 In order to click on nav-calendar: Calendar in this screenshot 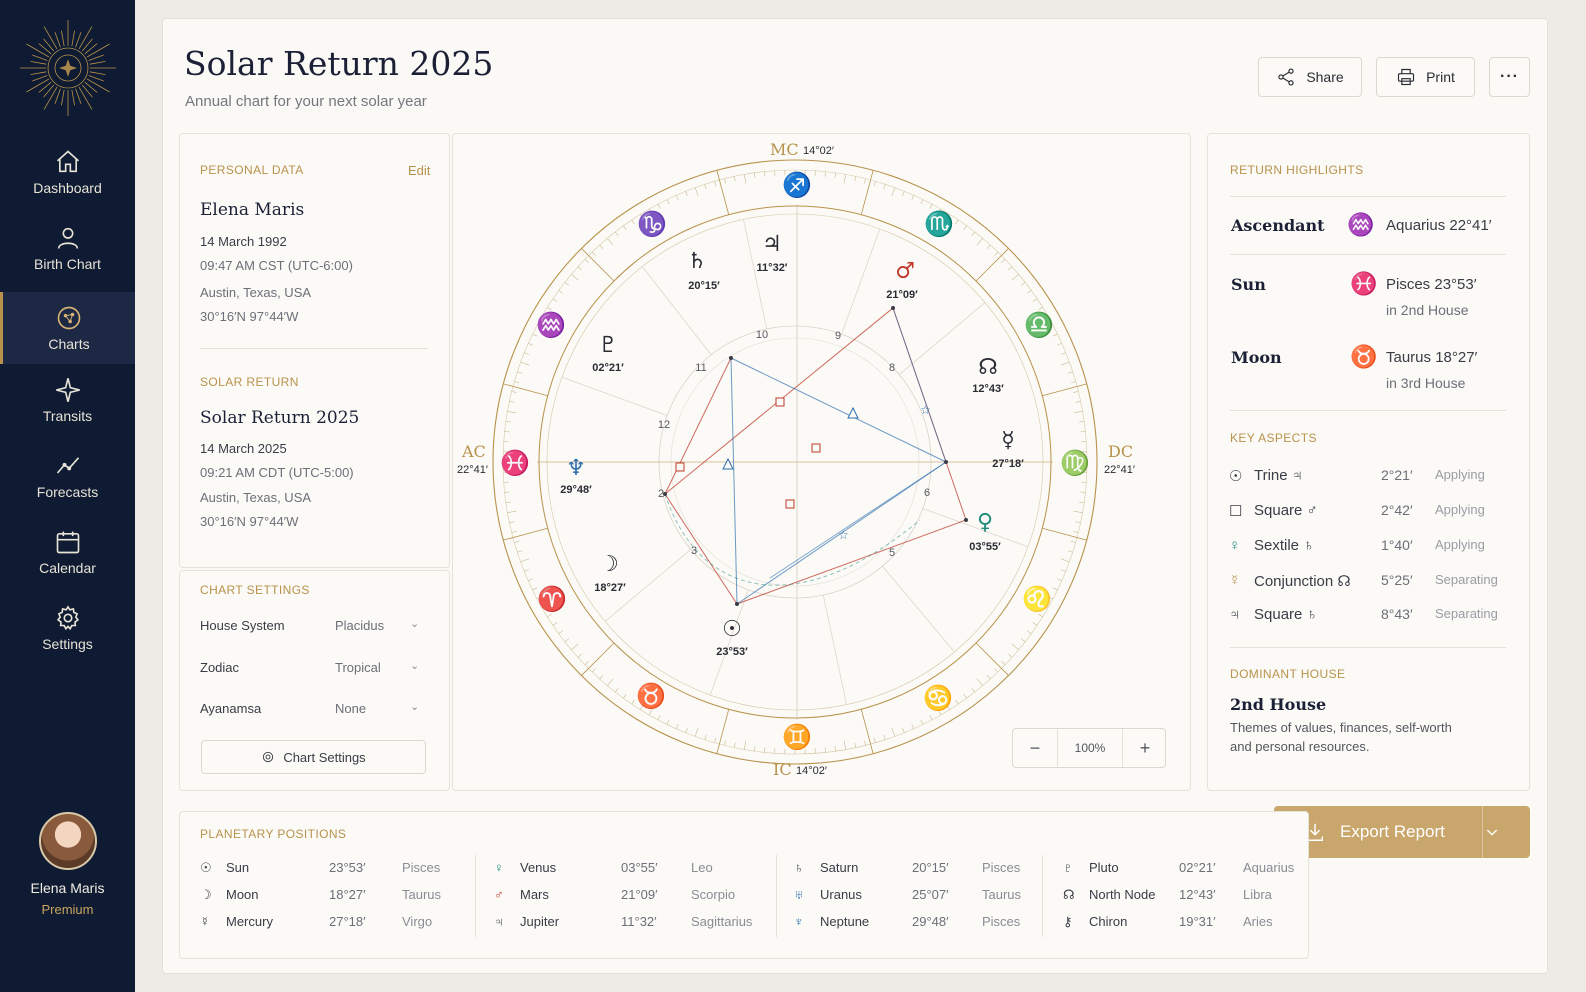, I will do `click(67, 552)`.